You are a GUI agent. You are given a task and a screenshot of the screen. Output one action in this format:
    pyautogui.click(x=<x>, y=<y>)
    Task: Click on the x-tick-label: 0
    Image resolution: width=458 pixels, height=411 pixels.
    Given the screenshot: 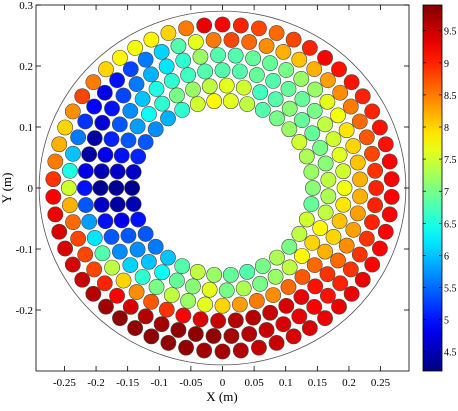 What is the action you would take?
    pyautogui.click(x=223, y=383)
    